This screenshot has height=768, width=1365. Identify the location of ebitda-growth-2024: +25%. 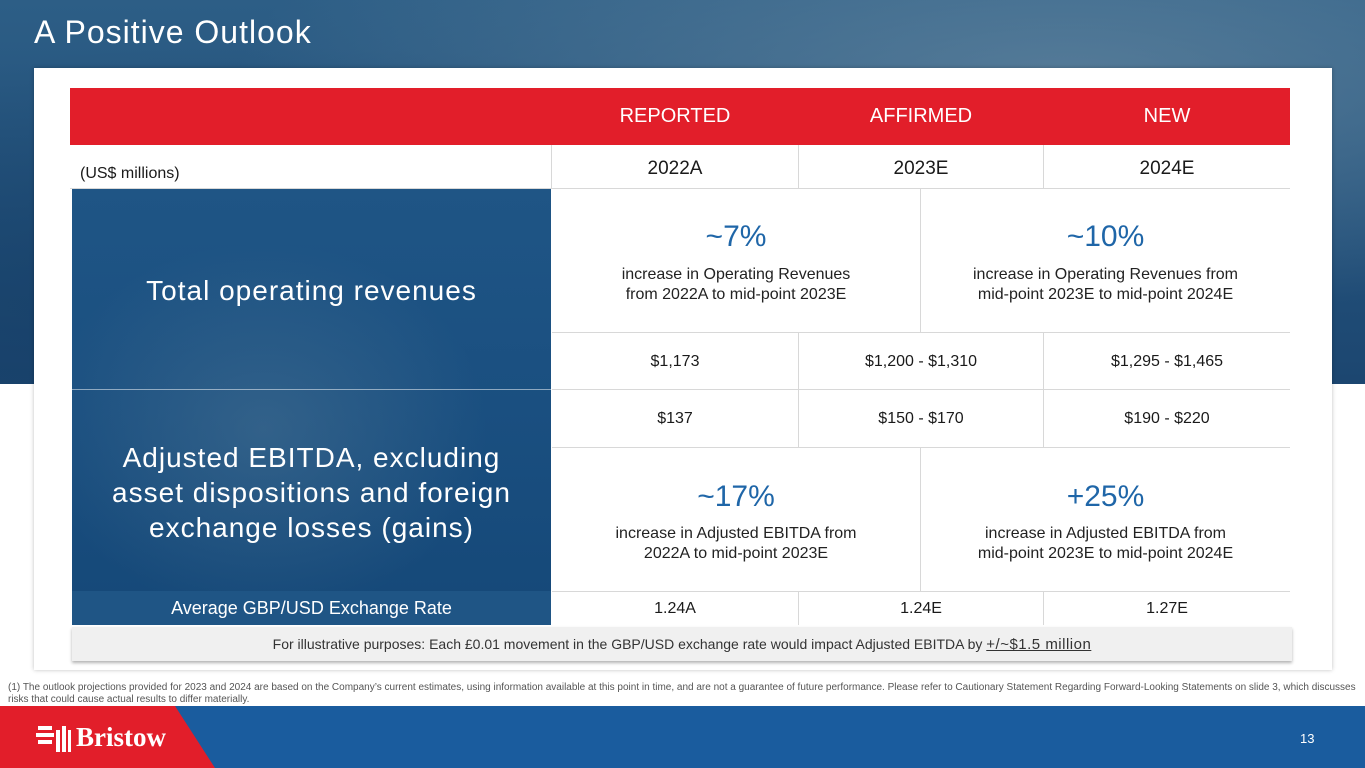
(1105, 496).